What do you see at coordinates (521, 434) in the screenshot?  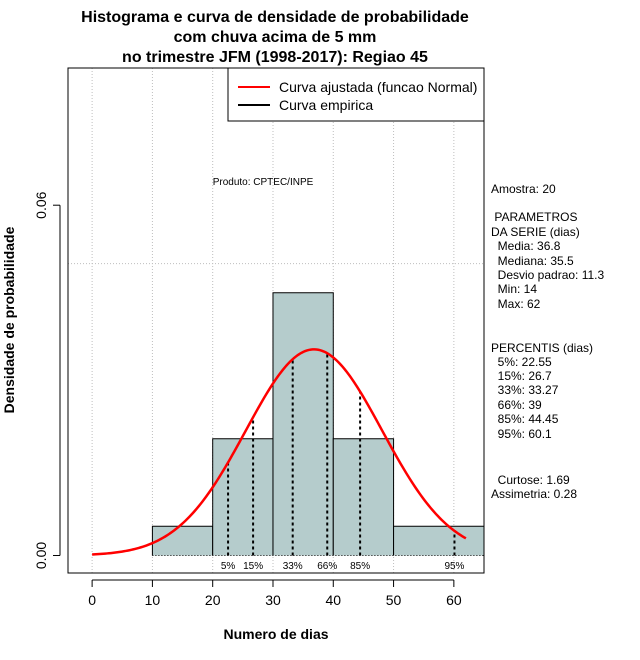 I see `stats-percentile-95: 95%: 60.1` at bounding box center [521, 434].